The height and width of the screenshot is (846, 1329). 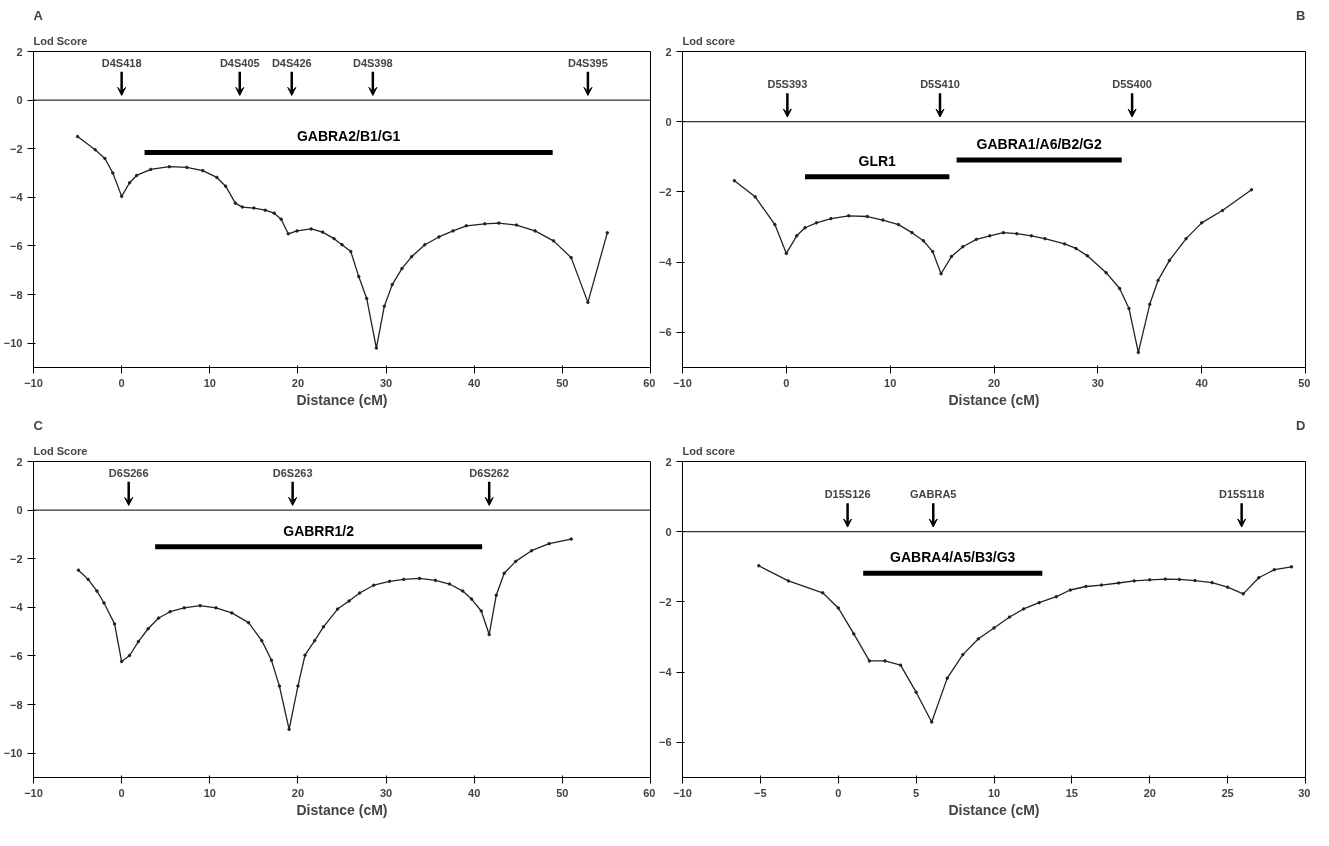 I want to click on series-label: GLR1, so click(x=877, y=160).